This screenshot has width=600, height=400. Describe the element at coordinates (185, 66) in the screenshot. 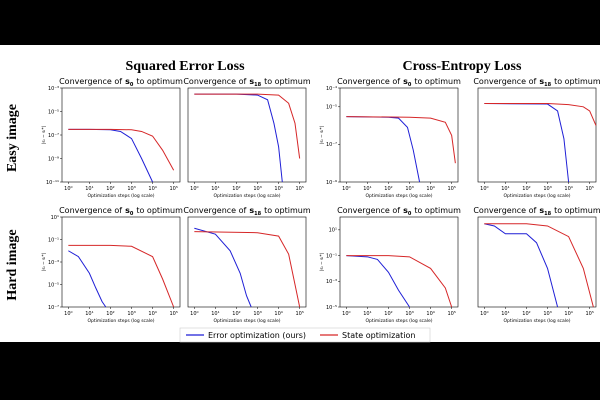

I see `column-title: Squared Error Loss` at that location.